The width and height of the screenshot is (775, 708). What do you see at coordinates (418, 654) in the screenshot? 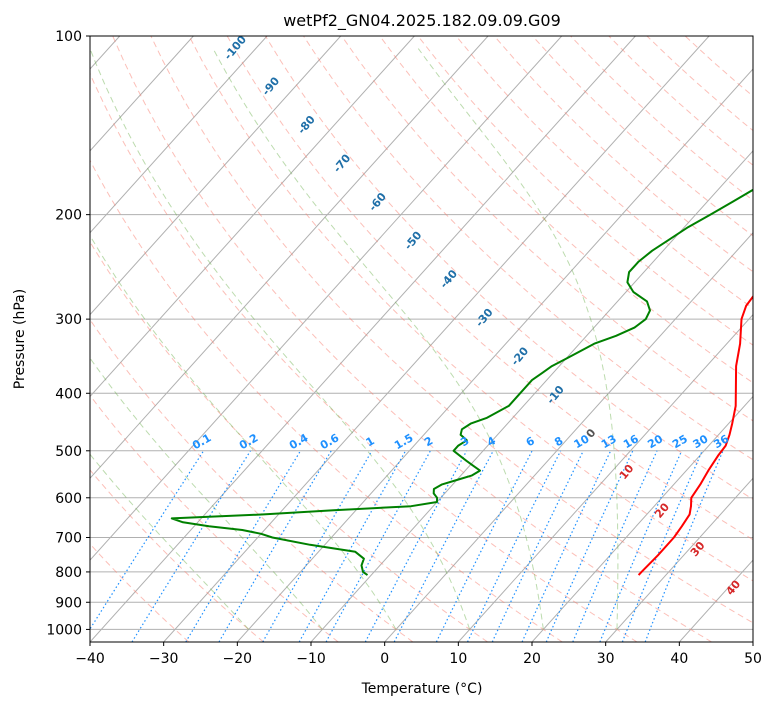
I see `x-axis-ticks: −40 −30 −20 −10 0 10 20 30 40 50` at bounding box center [418, 654].